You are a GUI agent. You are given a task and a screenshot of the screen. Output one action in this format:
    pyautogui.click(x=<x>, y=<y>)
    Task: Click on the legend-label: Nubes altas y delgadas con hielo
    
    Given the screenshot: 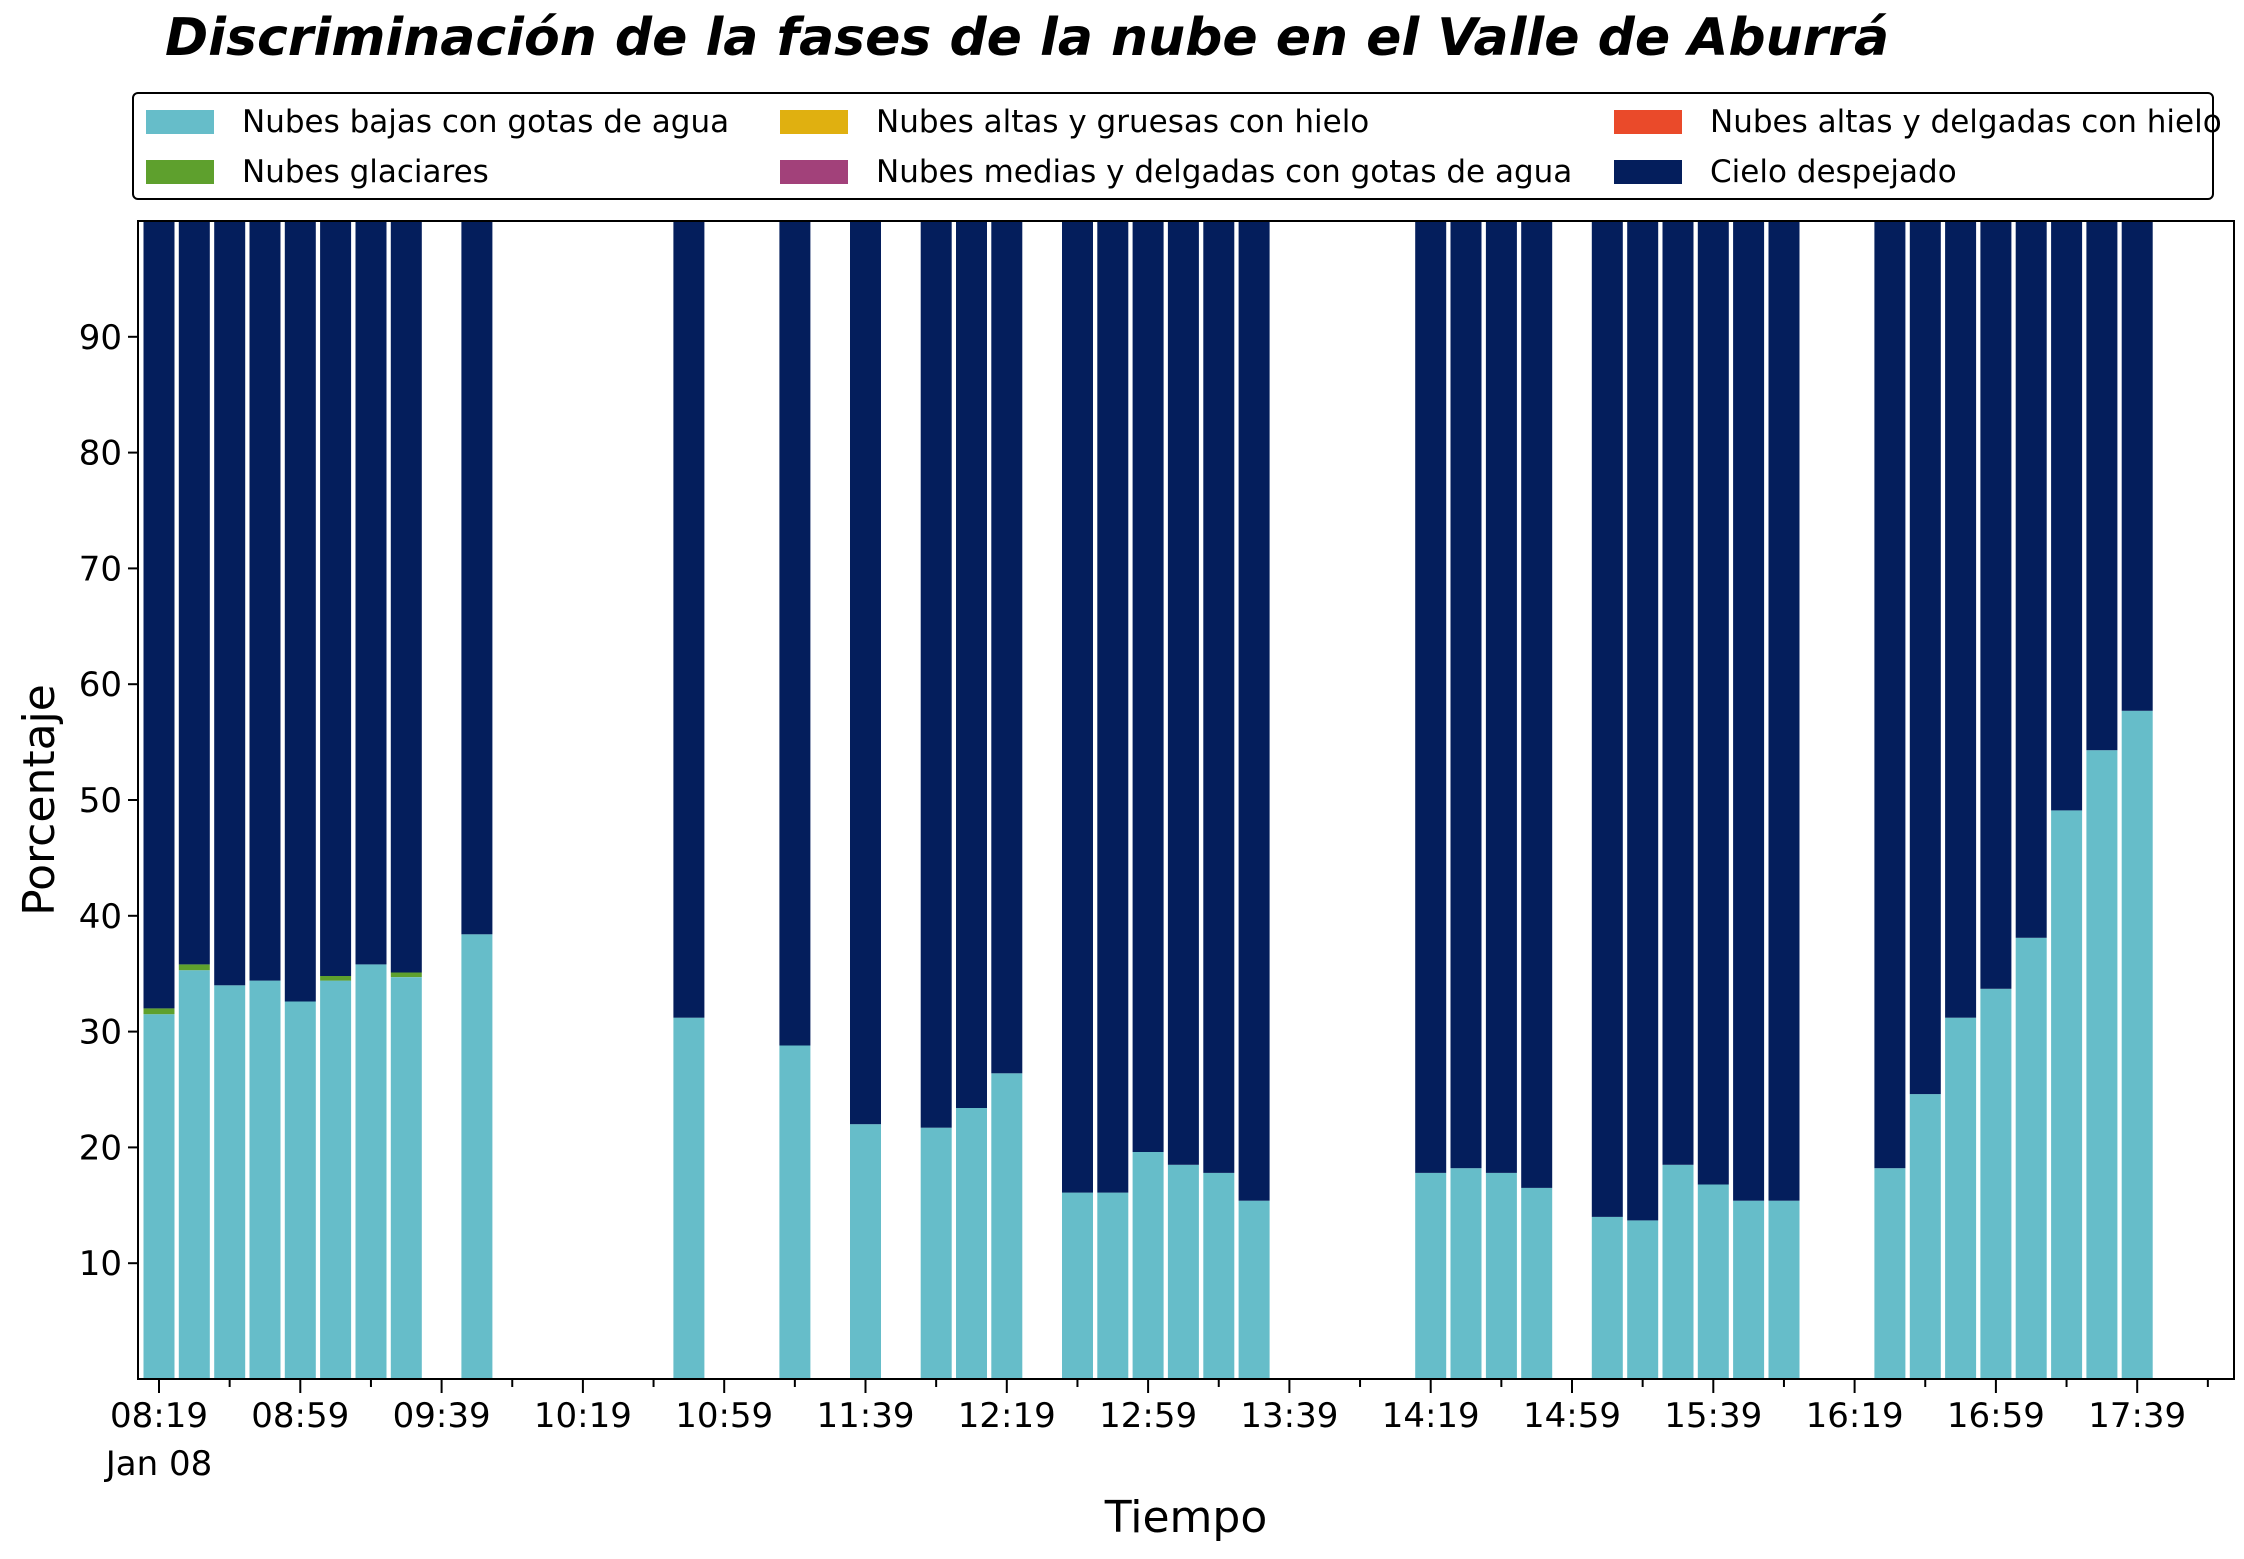 What is the action you would take?
    pyautogui.click(x=1966, y=122)
    